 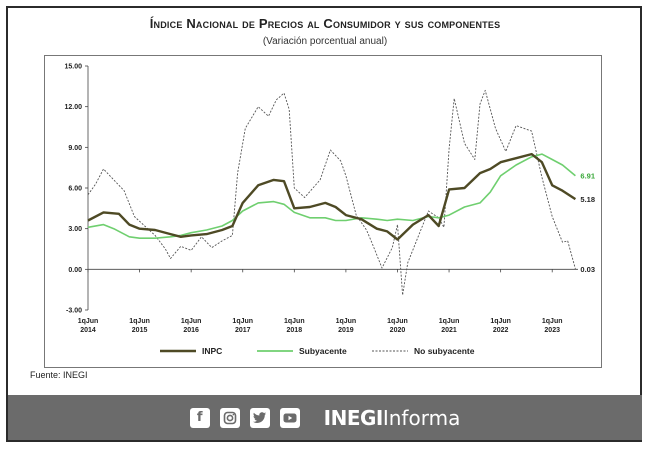 I want to click on series-line-subyacente, so click(x=331, y=196).